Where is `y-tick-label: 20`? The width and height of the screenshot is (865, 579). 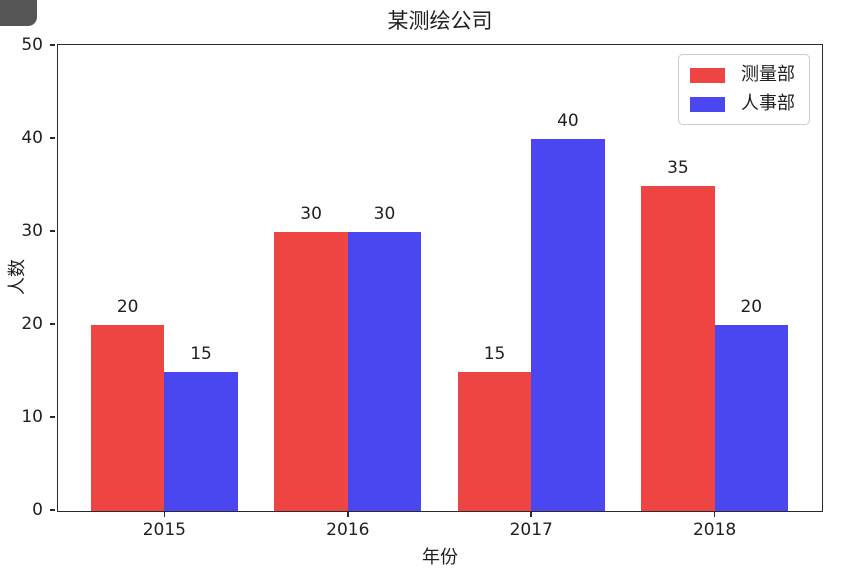 y-tick-label: 20 is located at coordinates (32, 324).